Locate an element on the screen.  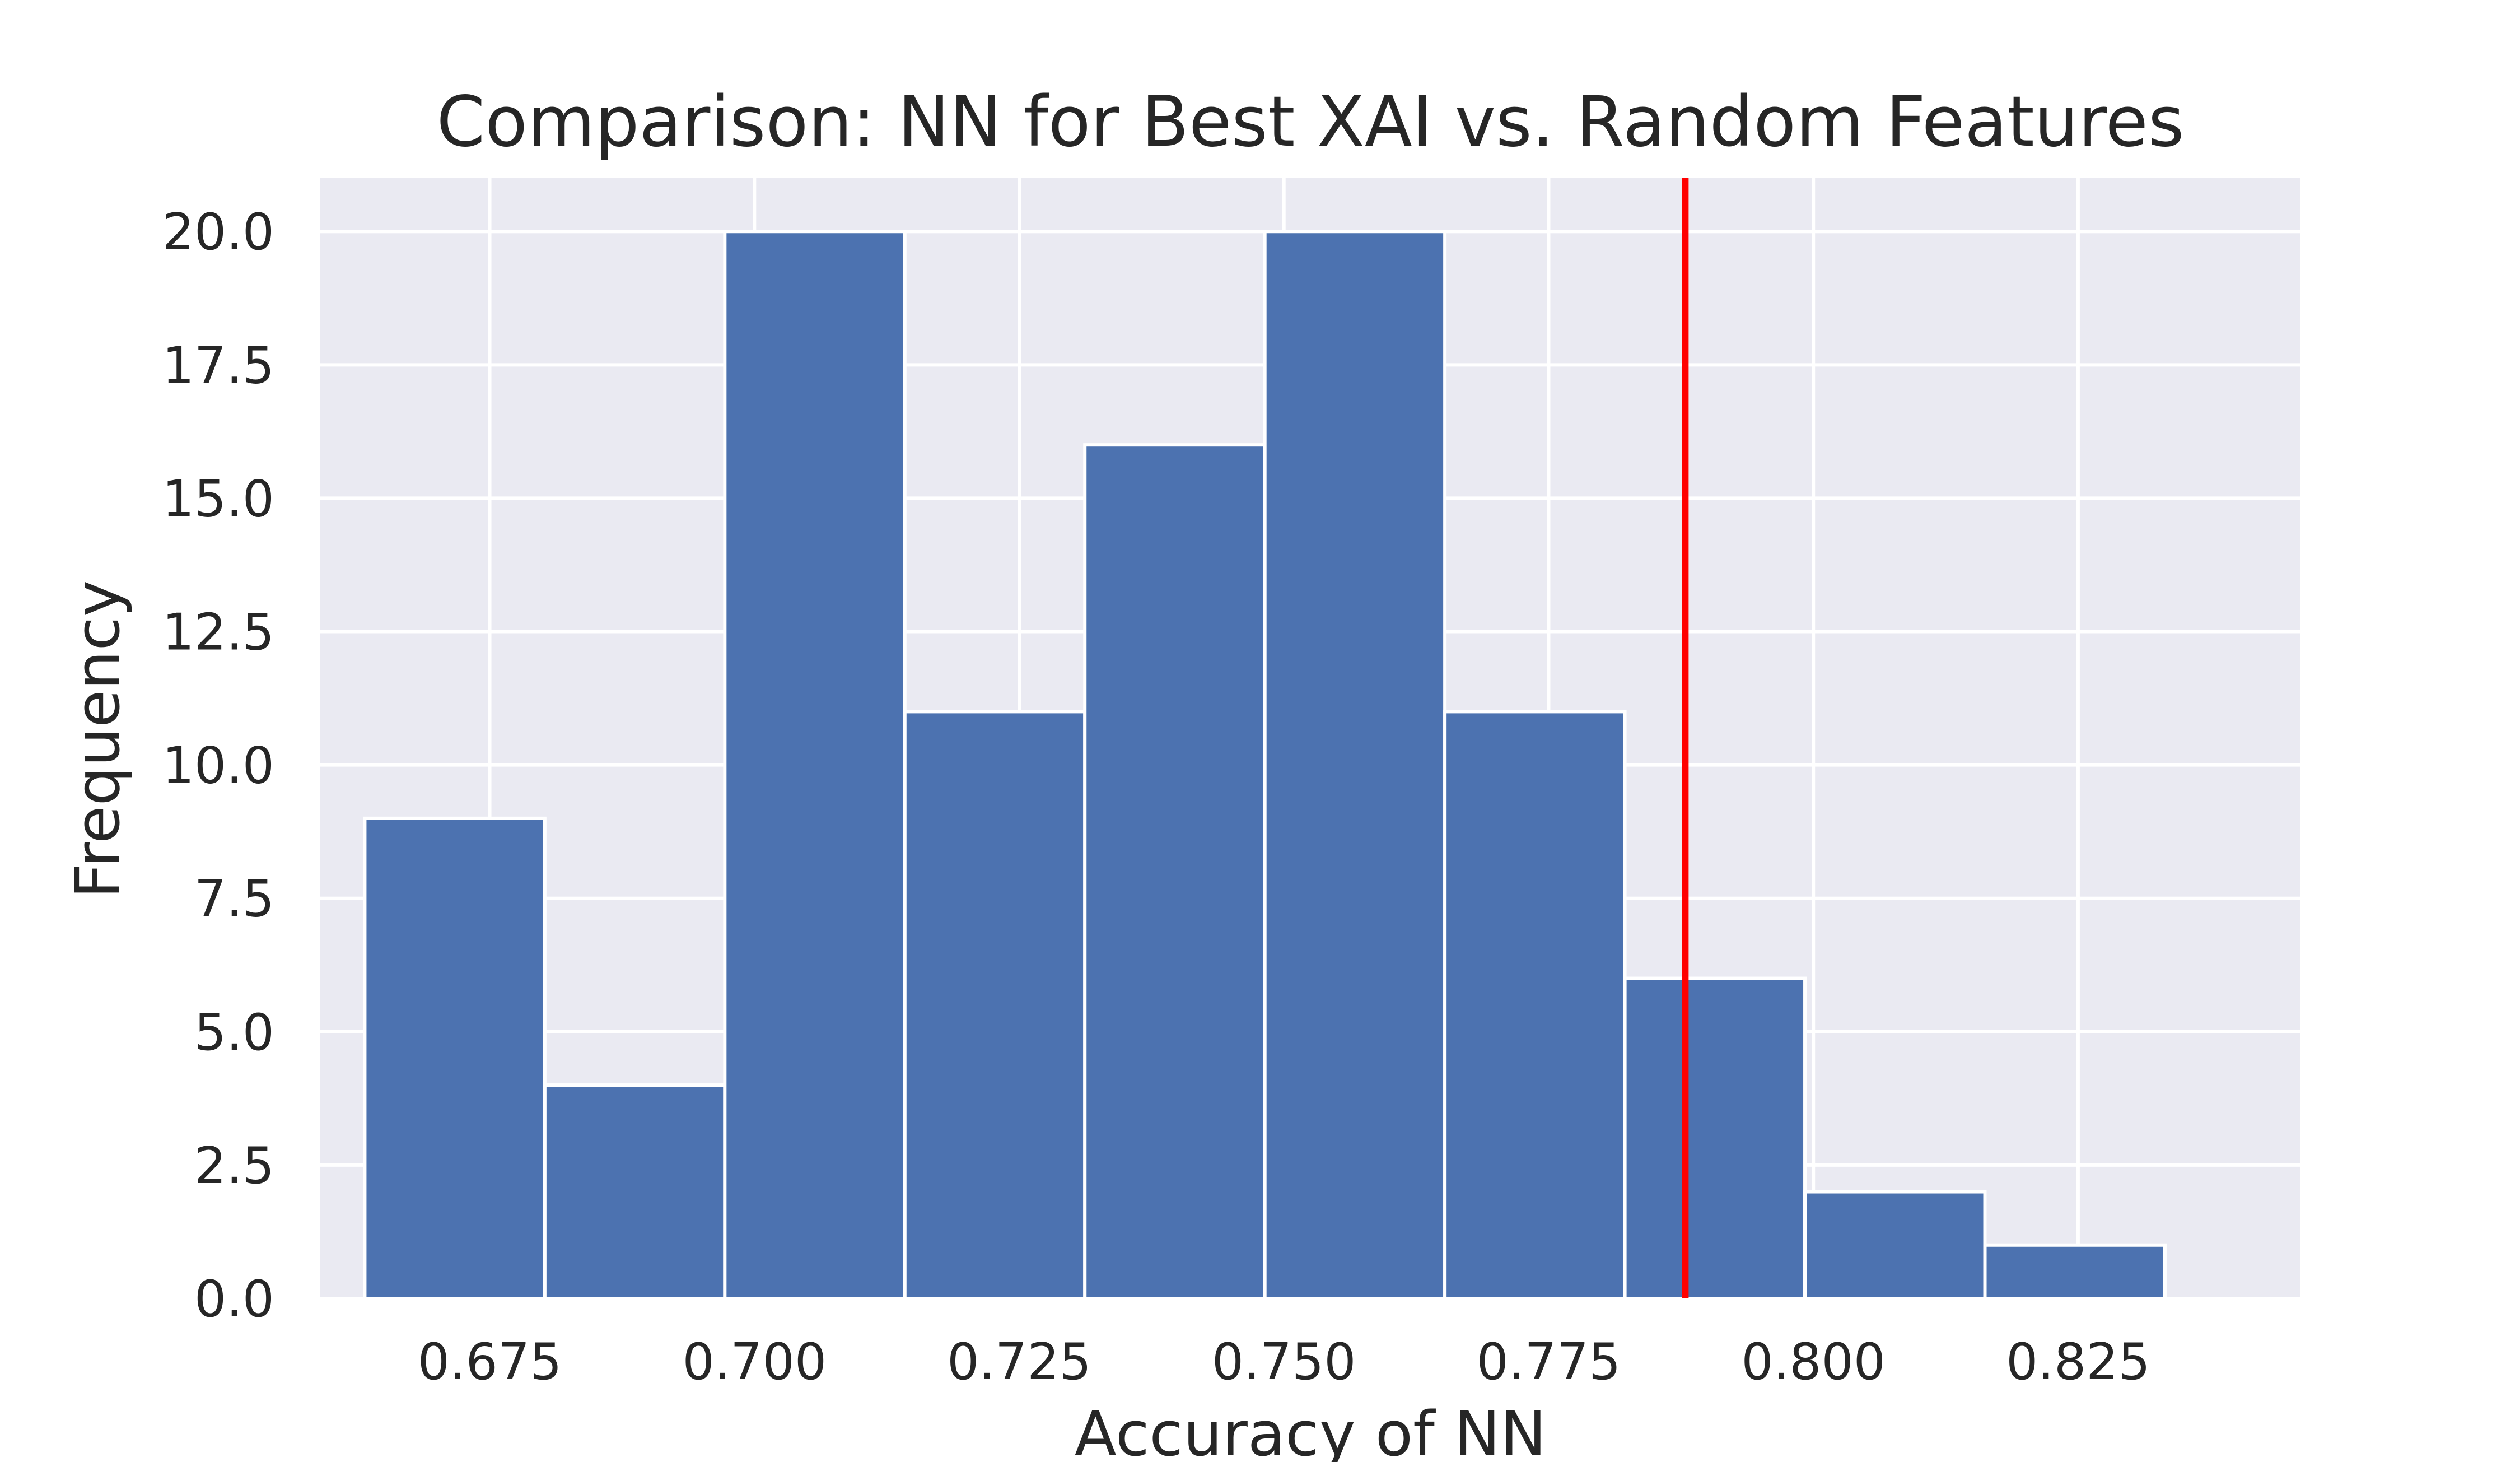
x-tick-labels: 0.675 0.700 0.725 0.750 0.775 0.800 0.825 is located at coordinates (1284, 1362).